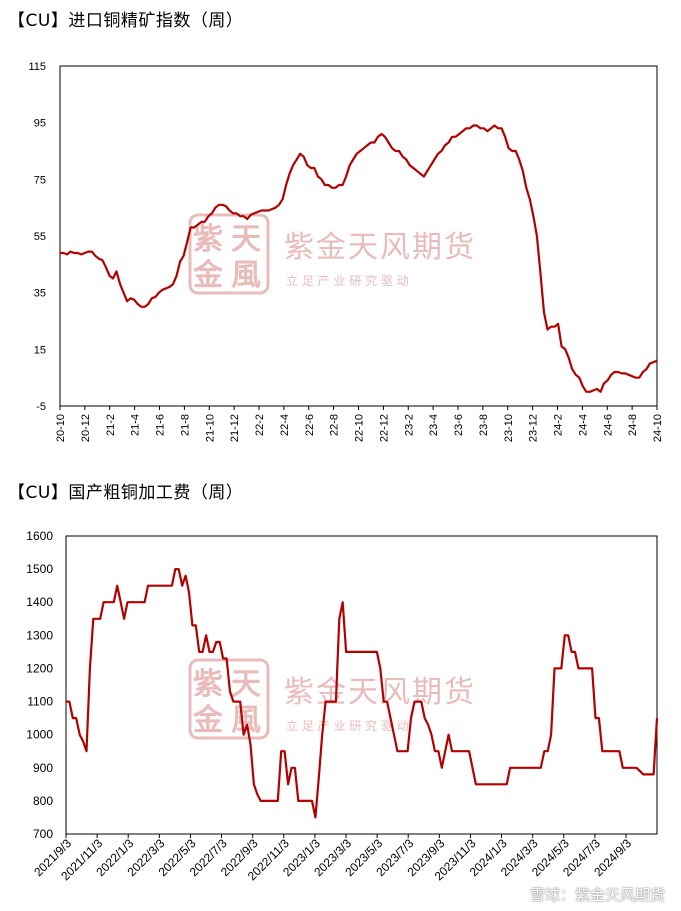 Image resolution: width=681 pixels, height=911 pixels. Describe the element at coordinates (40, 237) in the screenshot. I see `y-tick-label: 55` at that location.